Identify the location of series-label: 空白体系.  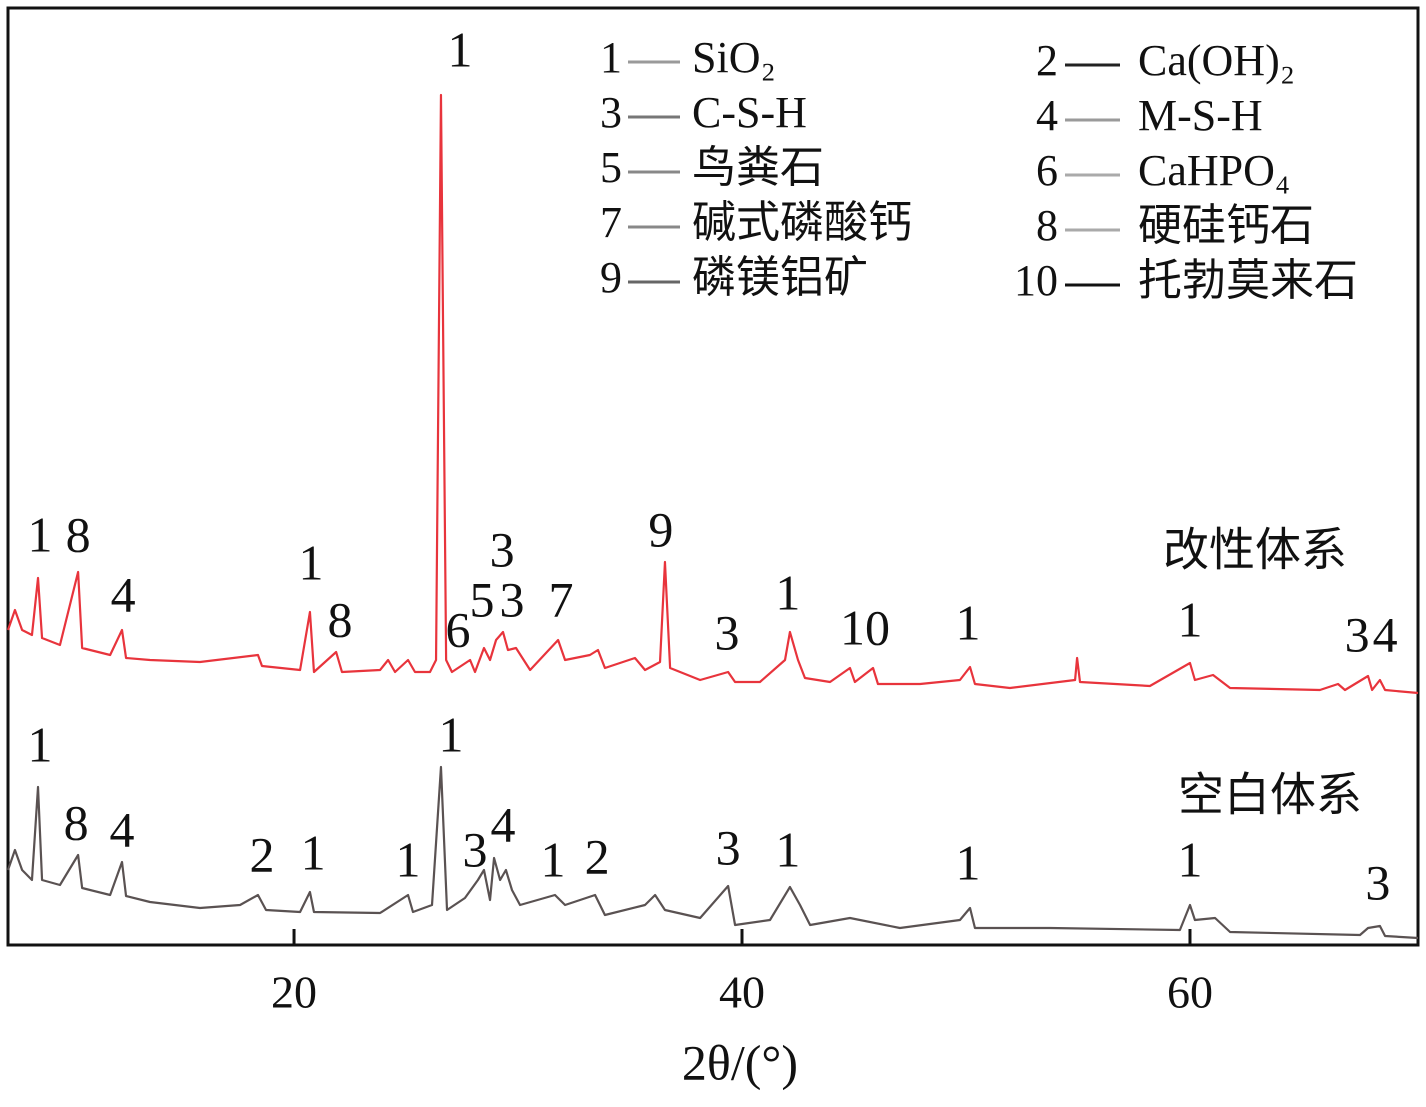
(1270, 795).